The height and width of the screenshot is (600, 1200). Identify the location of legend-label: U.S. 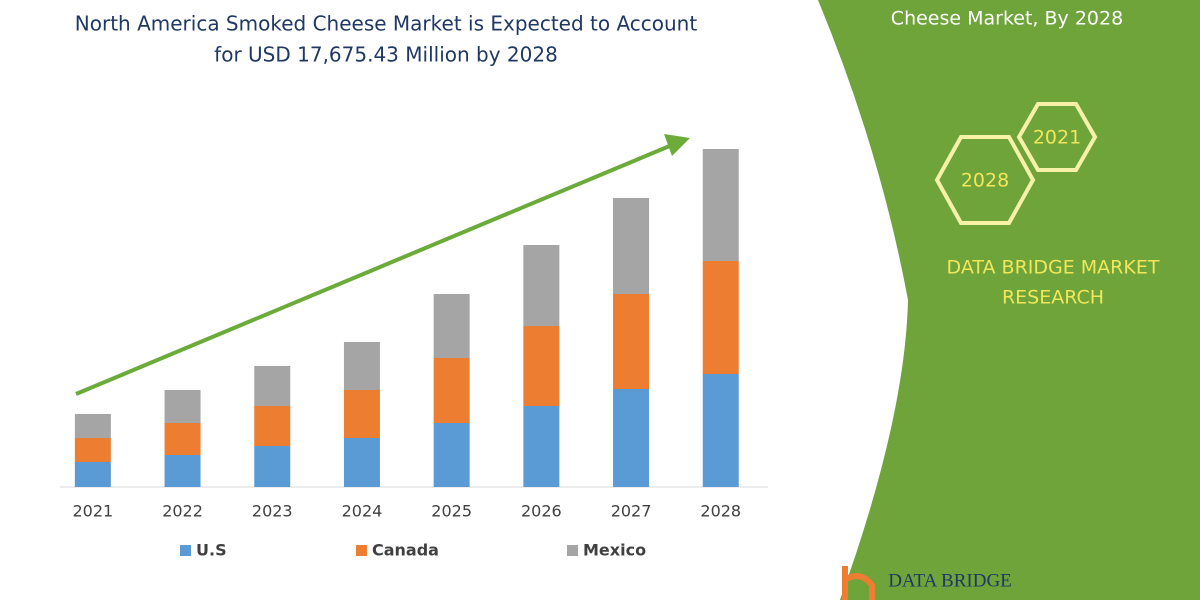
(211, 550).